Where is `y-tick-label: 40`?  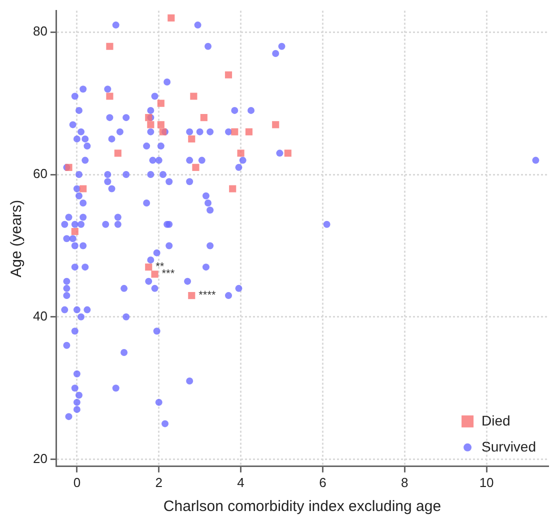
y-tick-label: 40 is located at coordinates (40, 316).